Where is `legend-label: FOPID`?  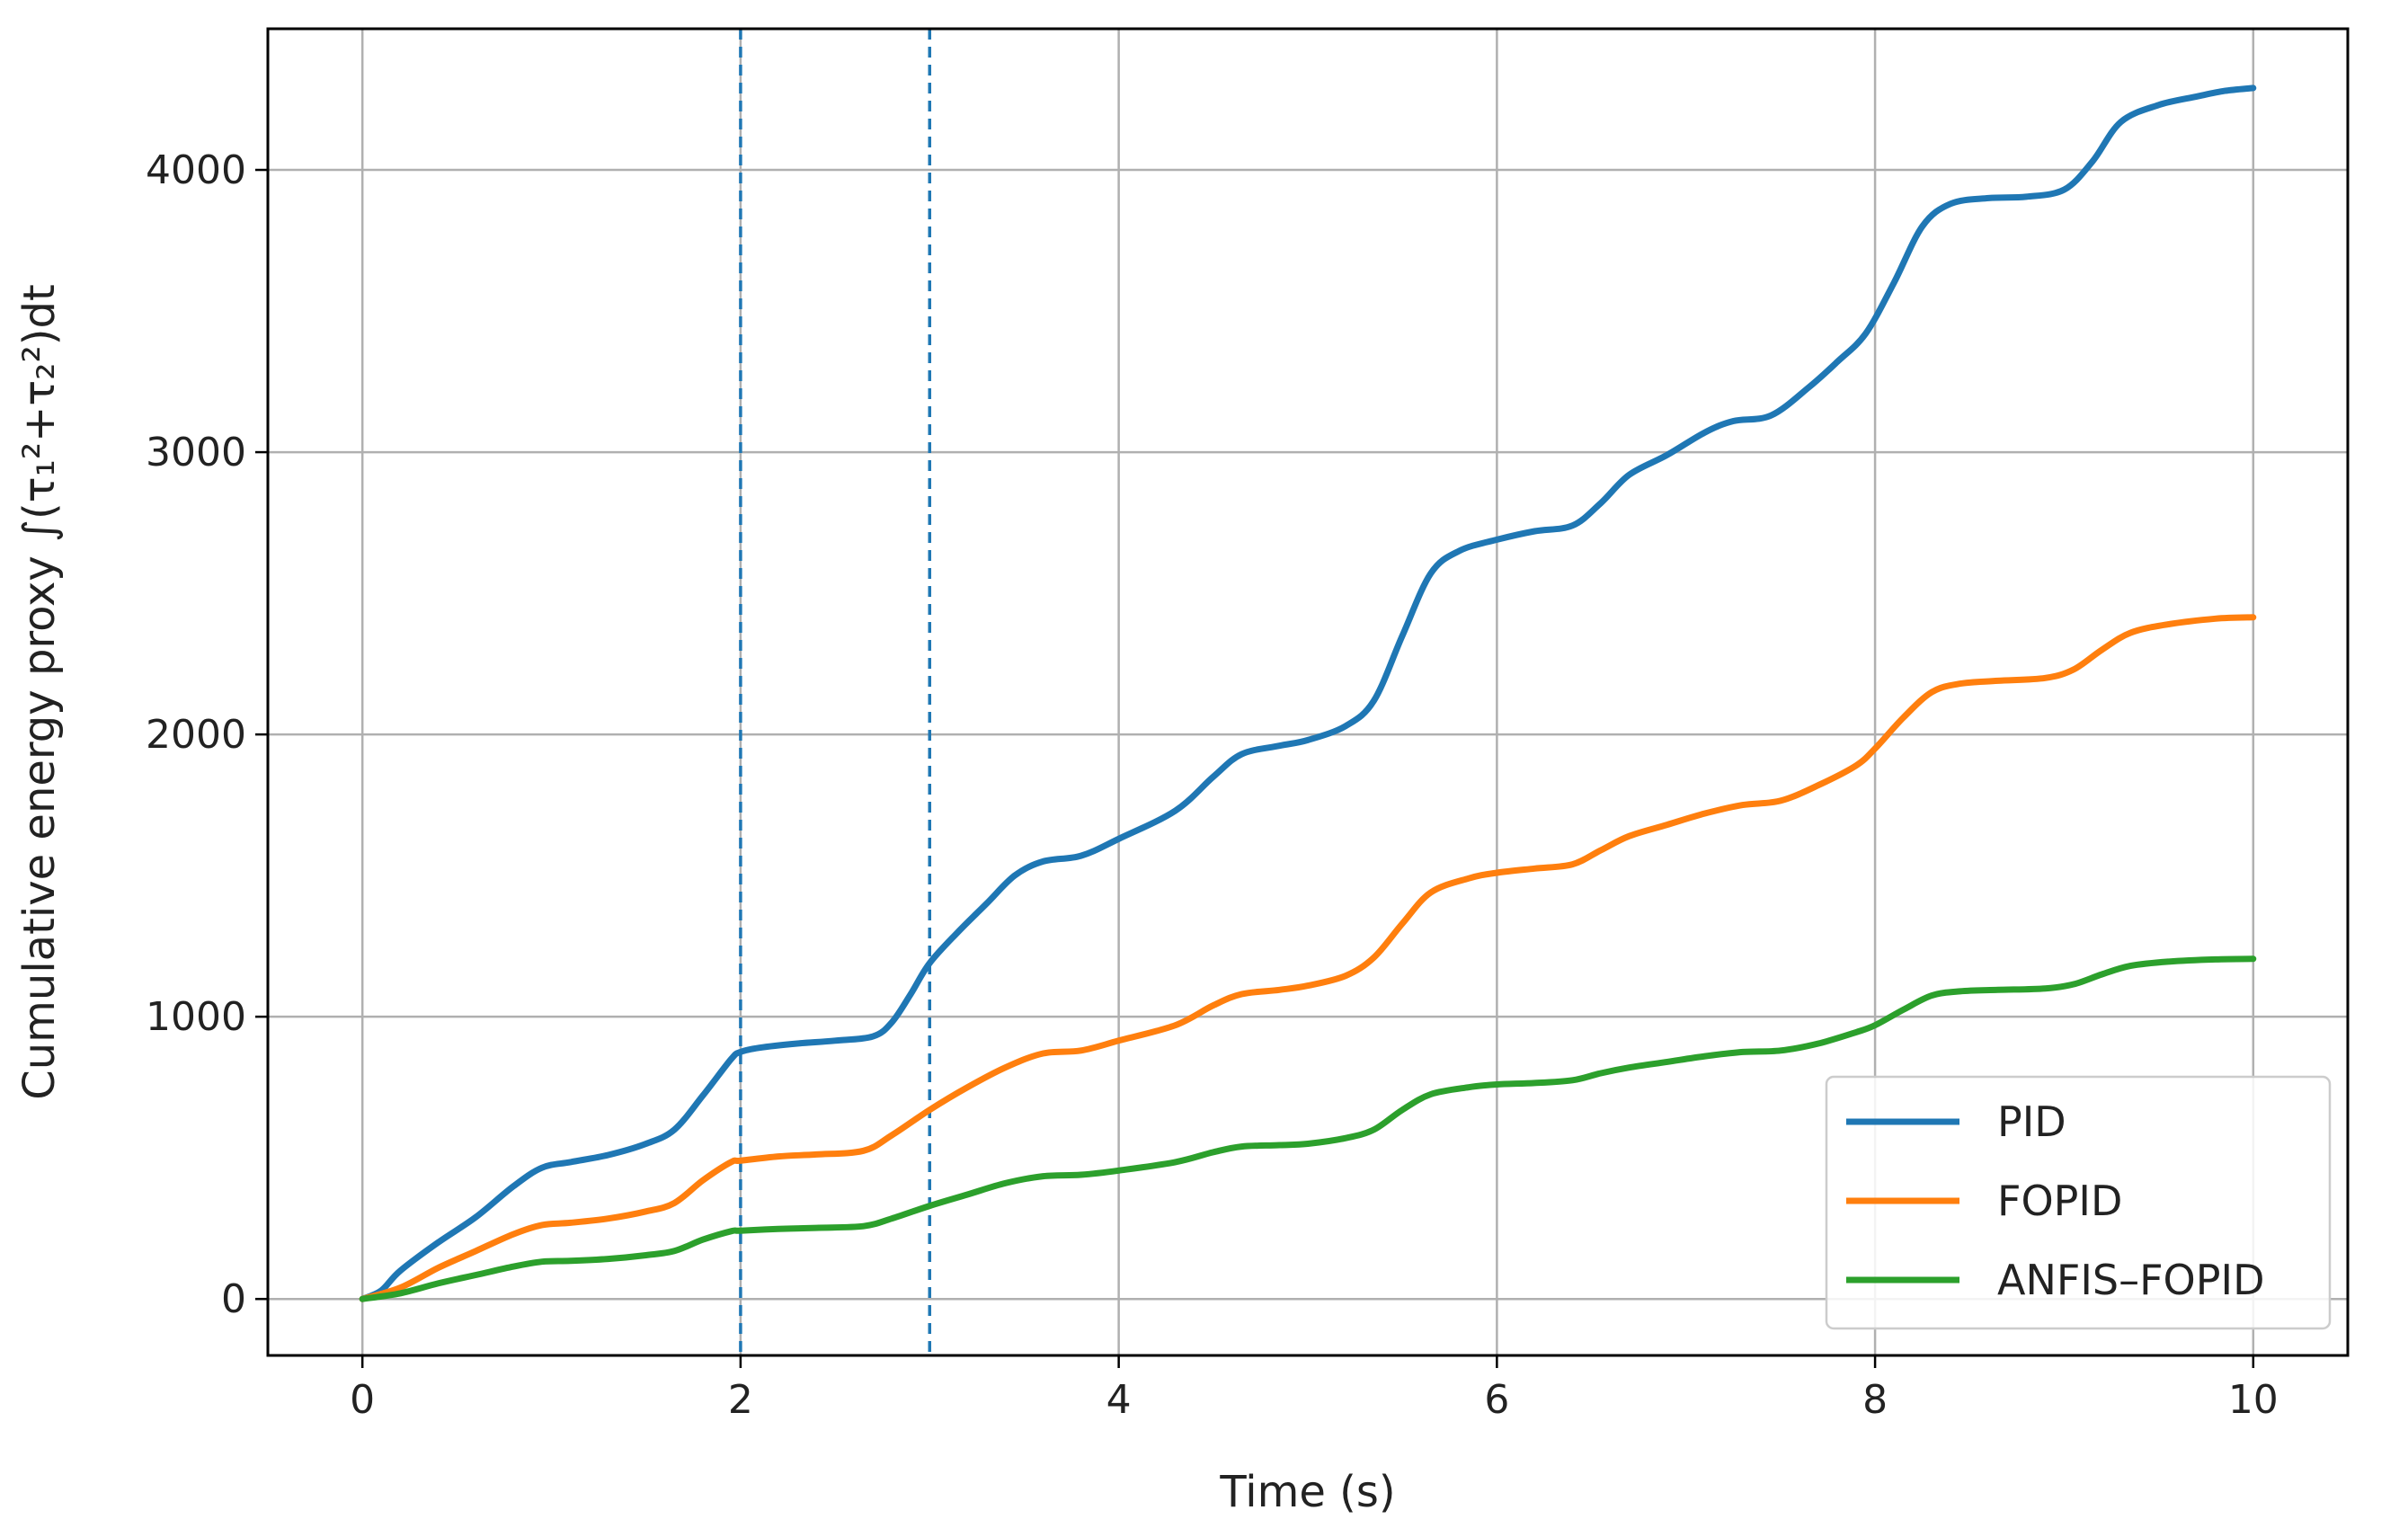 legend-label: FOPID is located at coordinates (2059, 1201).